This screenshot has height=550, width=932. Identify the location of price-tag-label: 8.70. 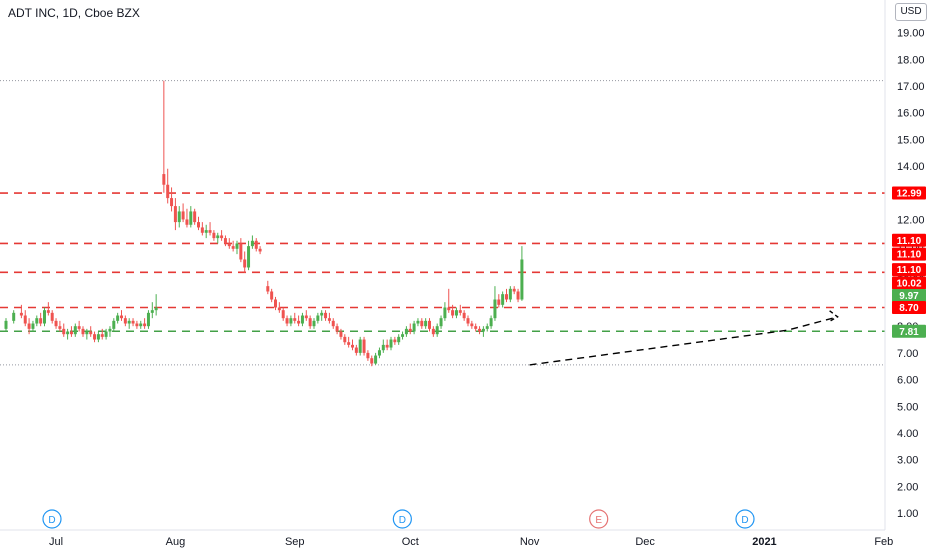
(909, 308).